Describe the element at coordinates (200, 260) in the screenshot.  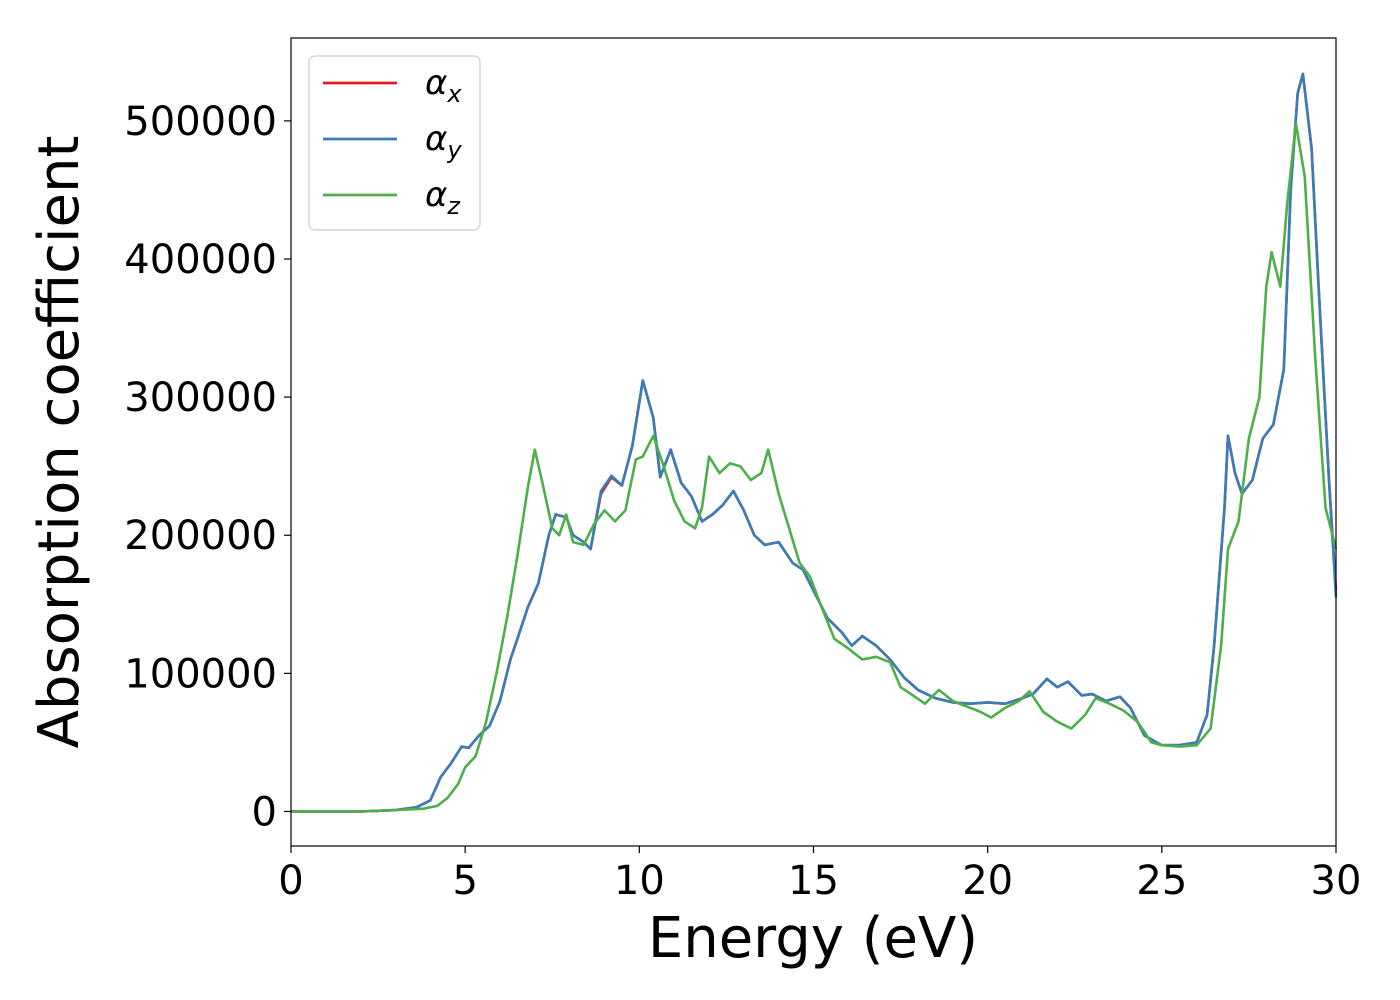
I see `y-tick-label: 400000` at that location.